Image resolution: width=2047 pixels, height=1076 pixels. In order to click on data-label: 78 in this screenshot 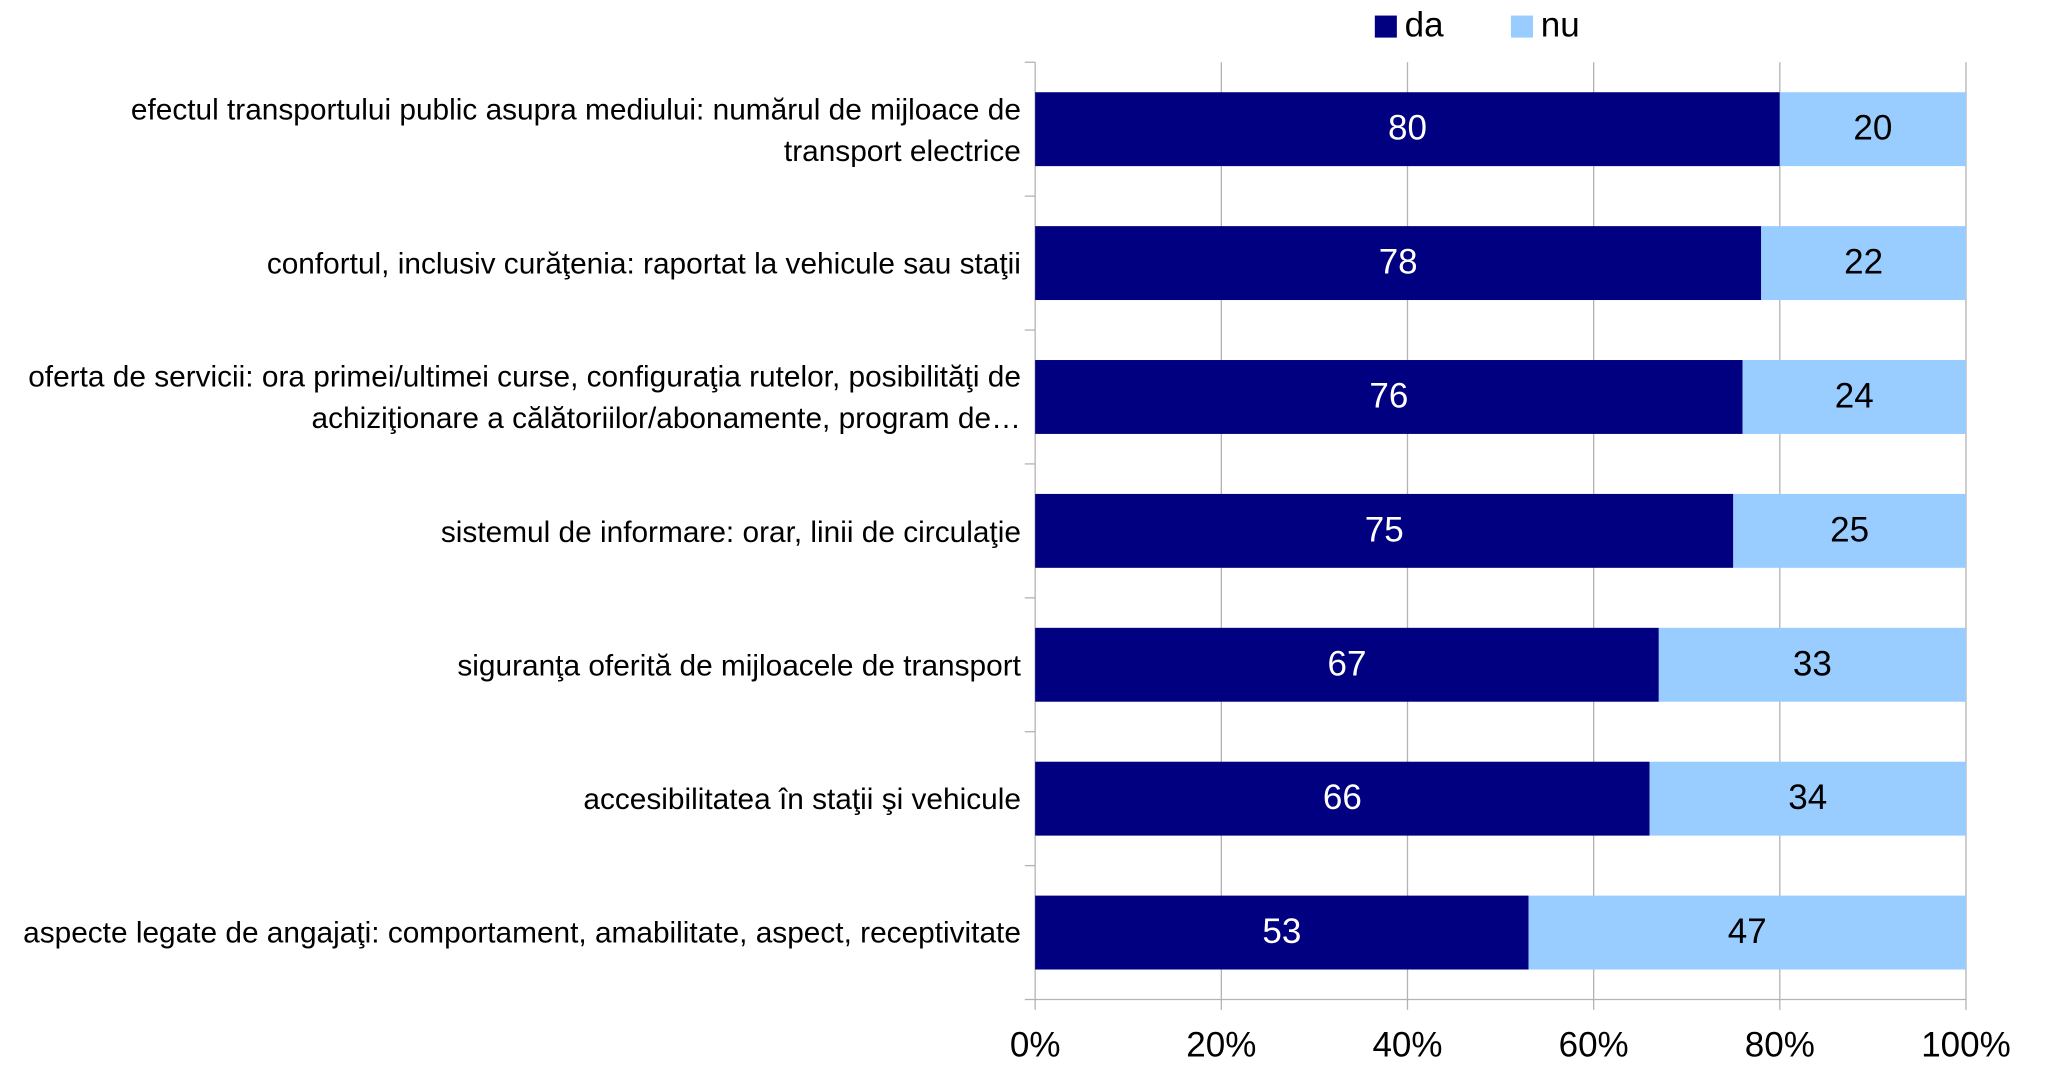, I will do `click(1398, 262)`.